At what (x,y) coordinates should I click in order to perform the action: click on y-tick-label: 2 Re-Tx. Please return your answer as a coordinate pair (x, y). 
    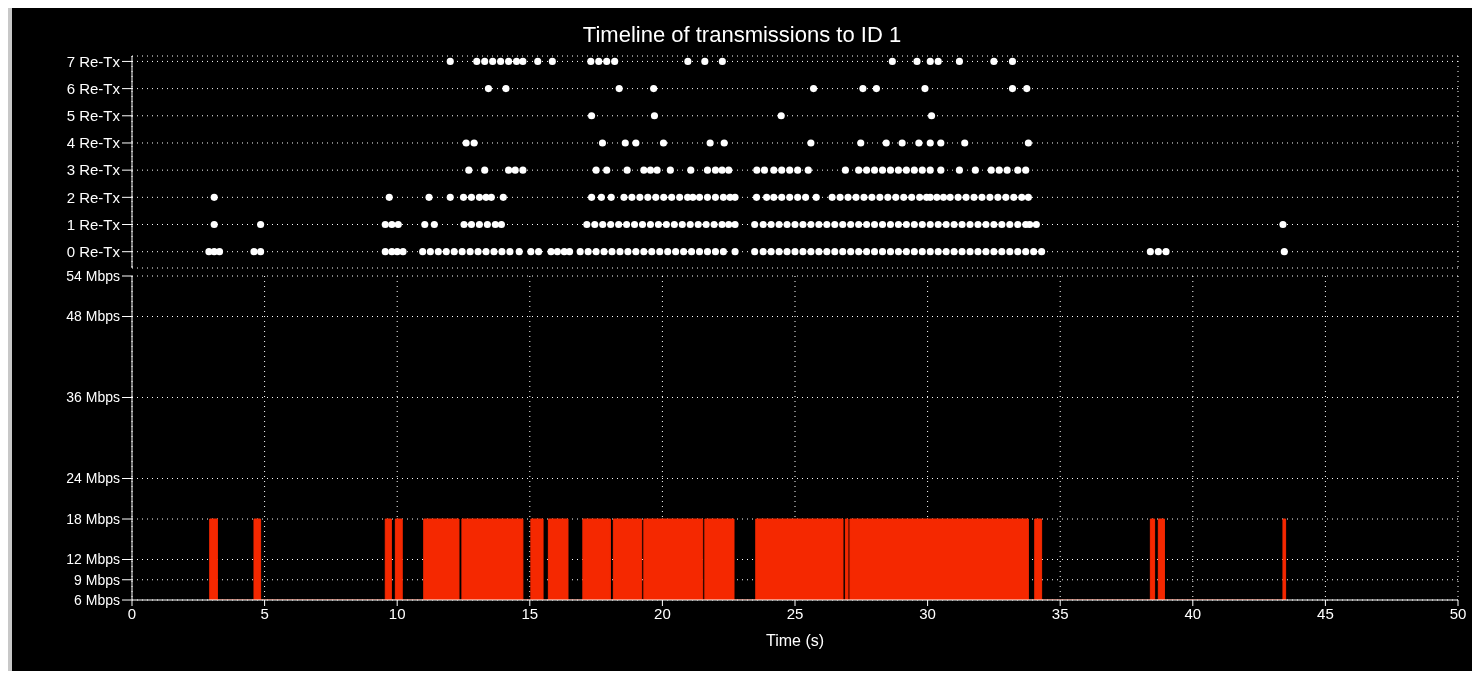
    Looking at the image, I should click on (93, 197).